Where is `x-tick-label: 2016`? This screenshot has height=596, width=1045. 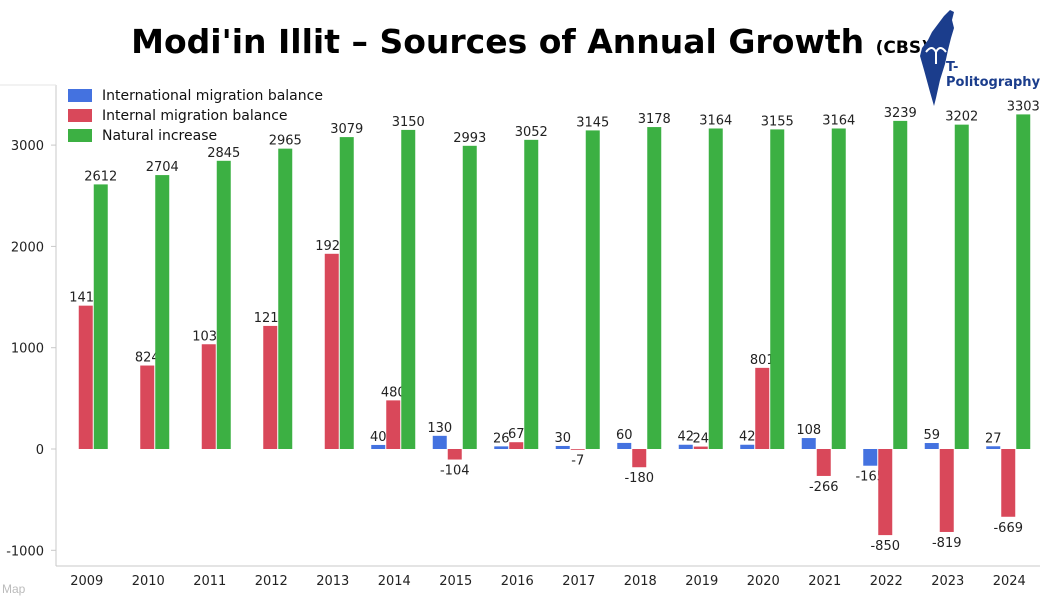 x-tick-label: 2016 is located at coordinates (517, 581).